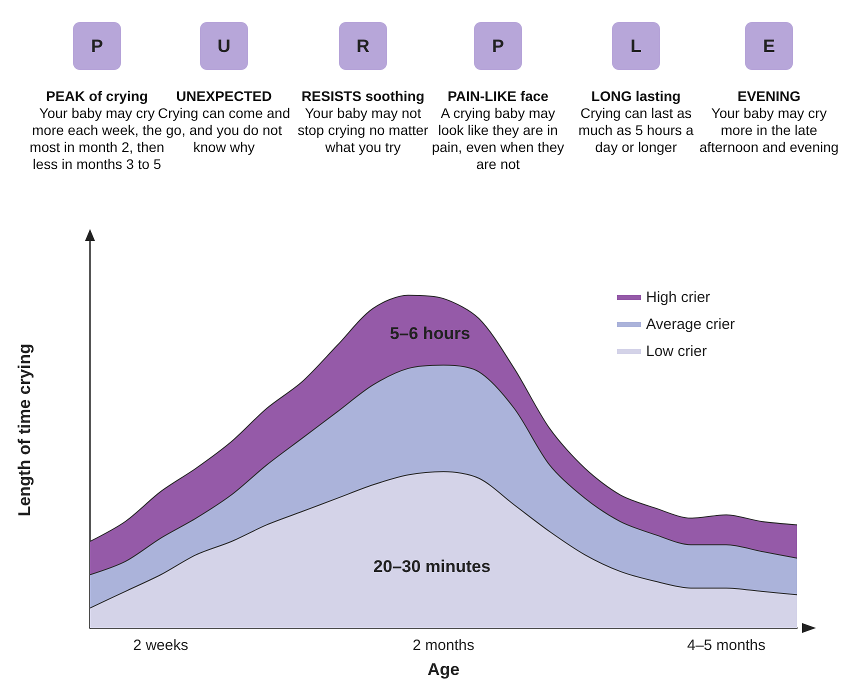  What do you see at coordinates (432, 567) in the screenshot?
I see `annotation: 20–30 minutes` at bounding box center [432, 567].